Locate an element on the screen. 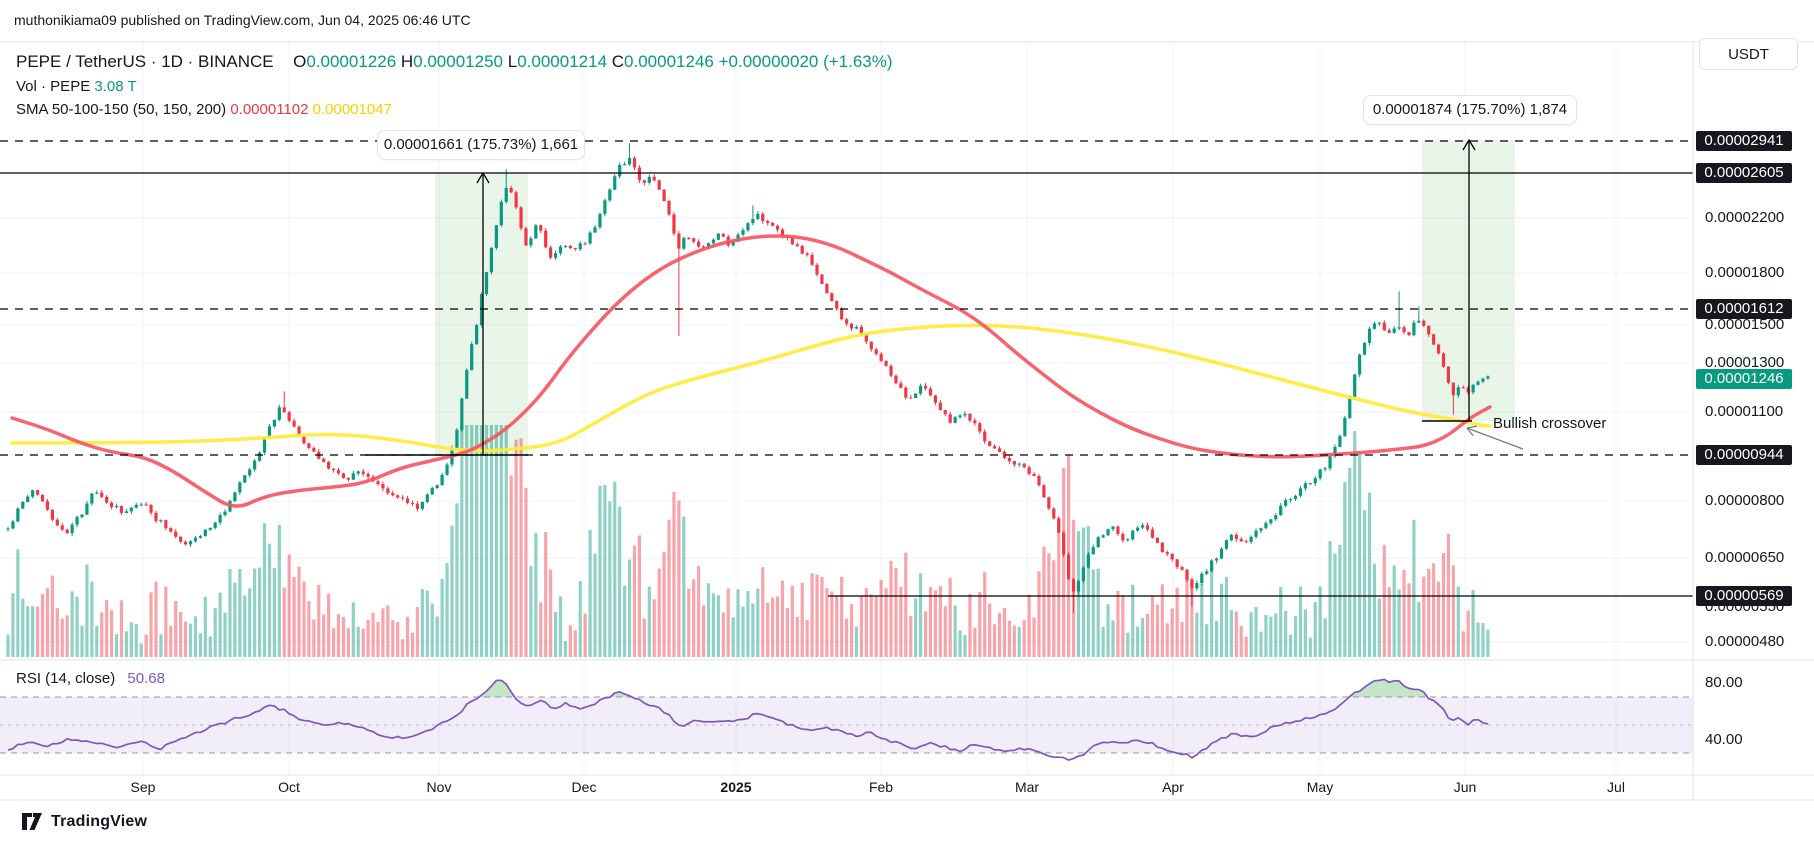 The width and height of the screenshot is (1814, 847). right-measure-label: 0.00001874 (175.70%) 1,874 is located at coordinates (1470, 110).